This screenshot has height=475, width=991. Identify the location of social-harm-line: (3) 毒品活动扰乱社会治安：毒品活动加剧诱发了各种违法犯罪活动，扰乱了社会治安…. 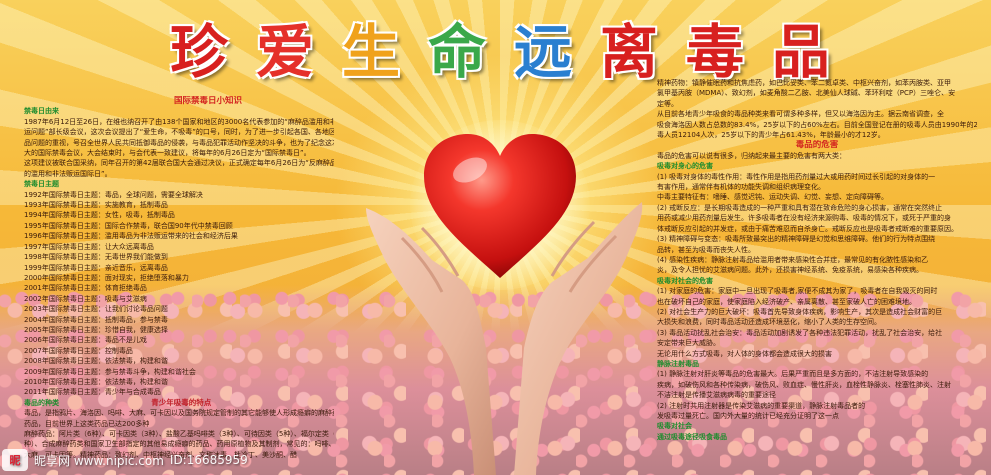
(800, 332).